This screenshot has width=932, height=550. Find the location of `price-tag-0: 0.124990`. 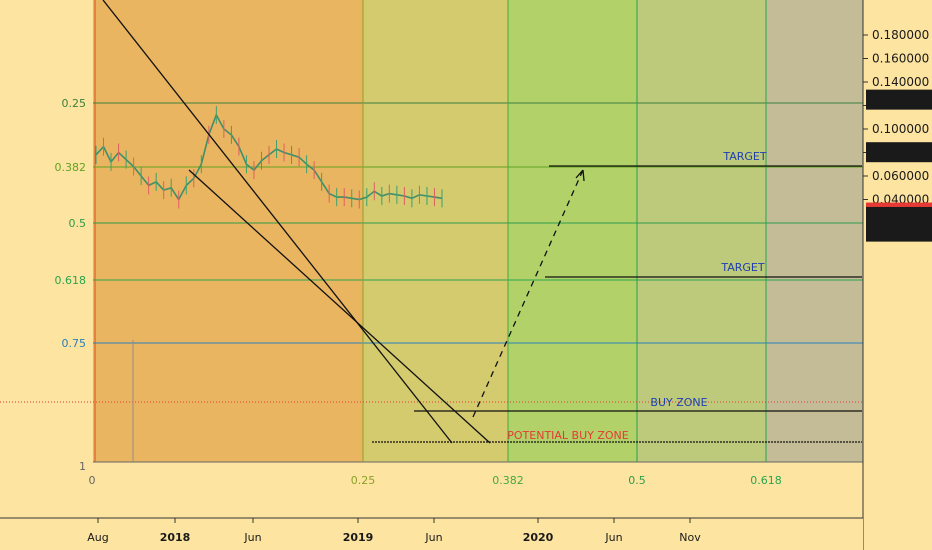

price-tag-0: 0.124990 is located at coordinates (901, 100).